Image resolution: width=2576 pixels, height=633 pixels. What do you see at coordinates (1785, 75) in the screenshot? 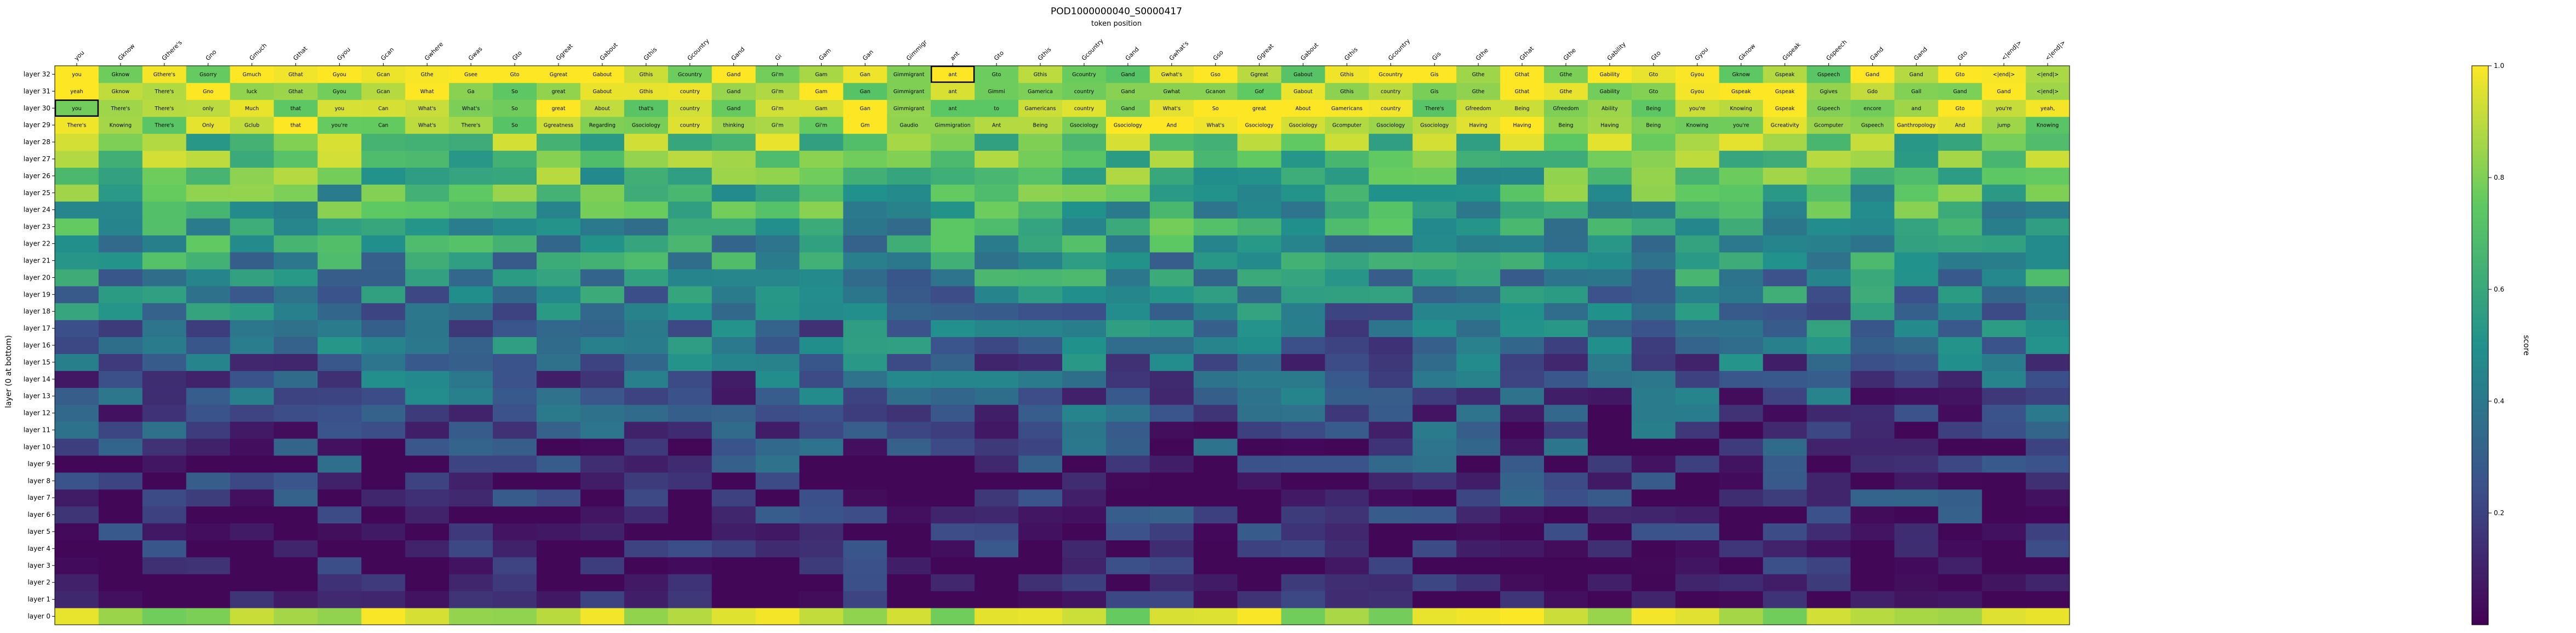
I see `cell-label: Gspeak` at bounding box center [1785, 75].